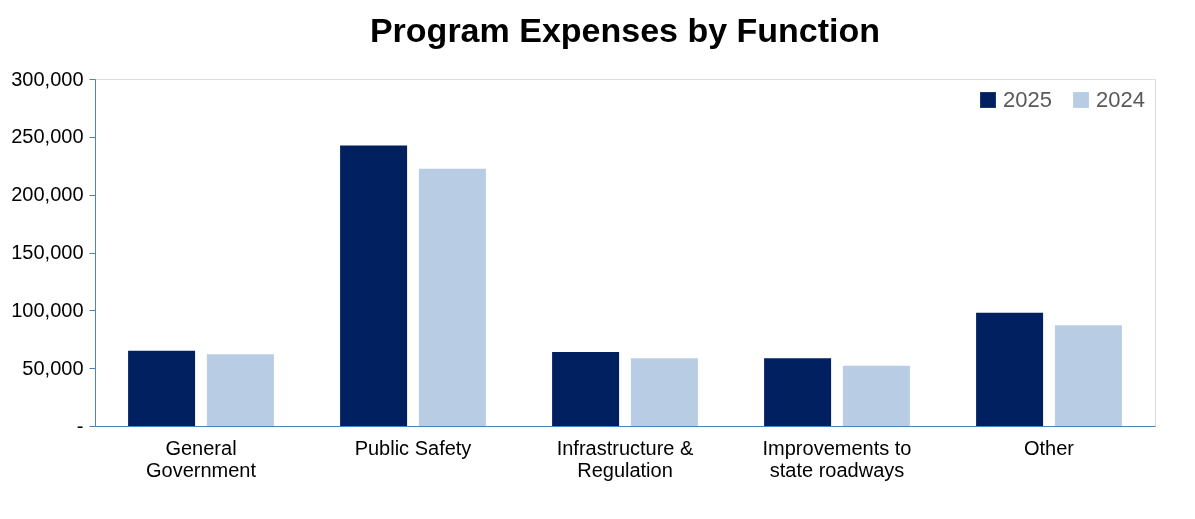  I want to click on x-tick-label: Public Safety, so click(413, 447).